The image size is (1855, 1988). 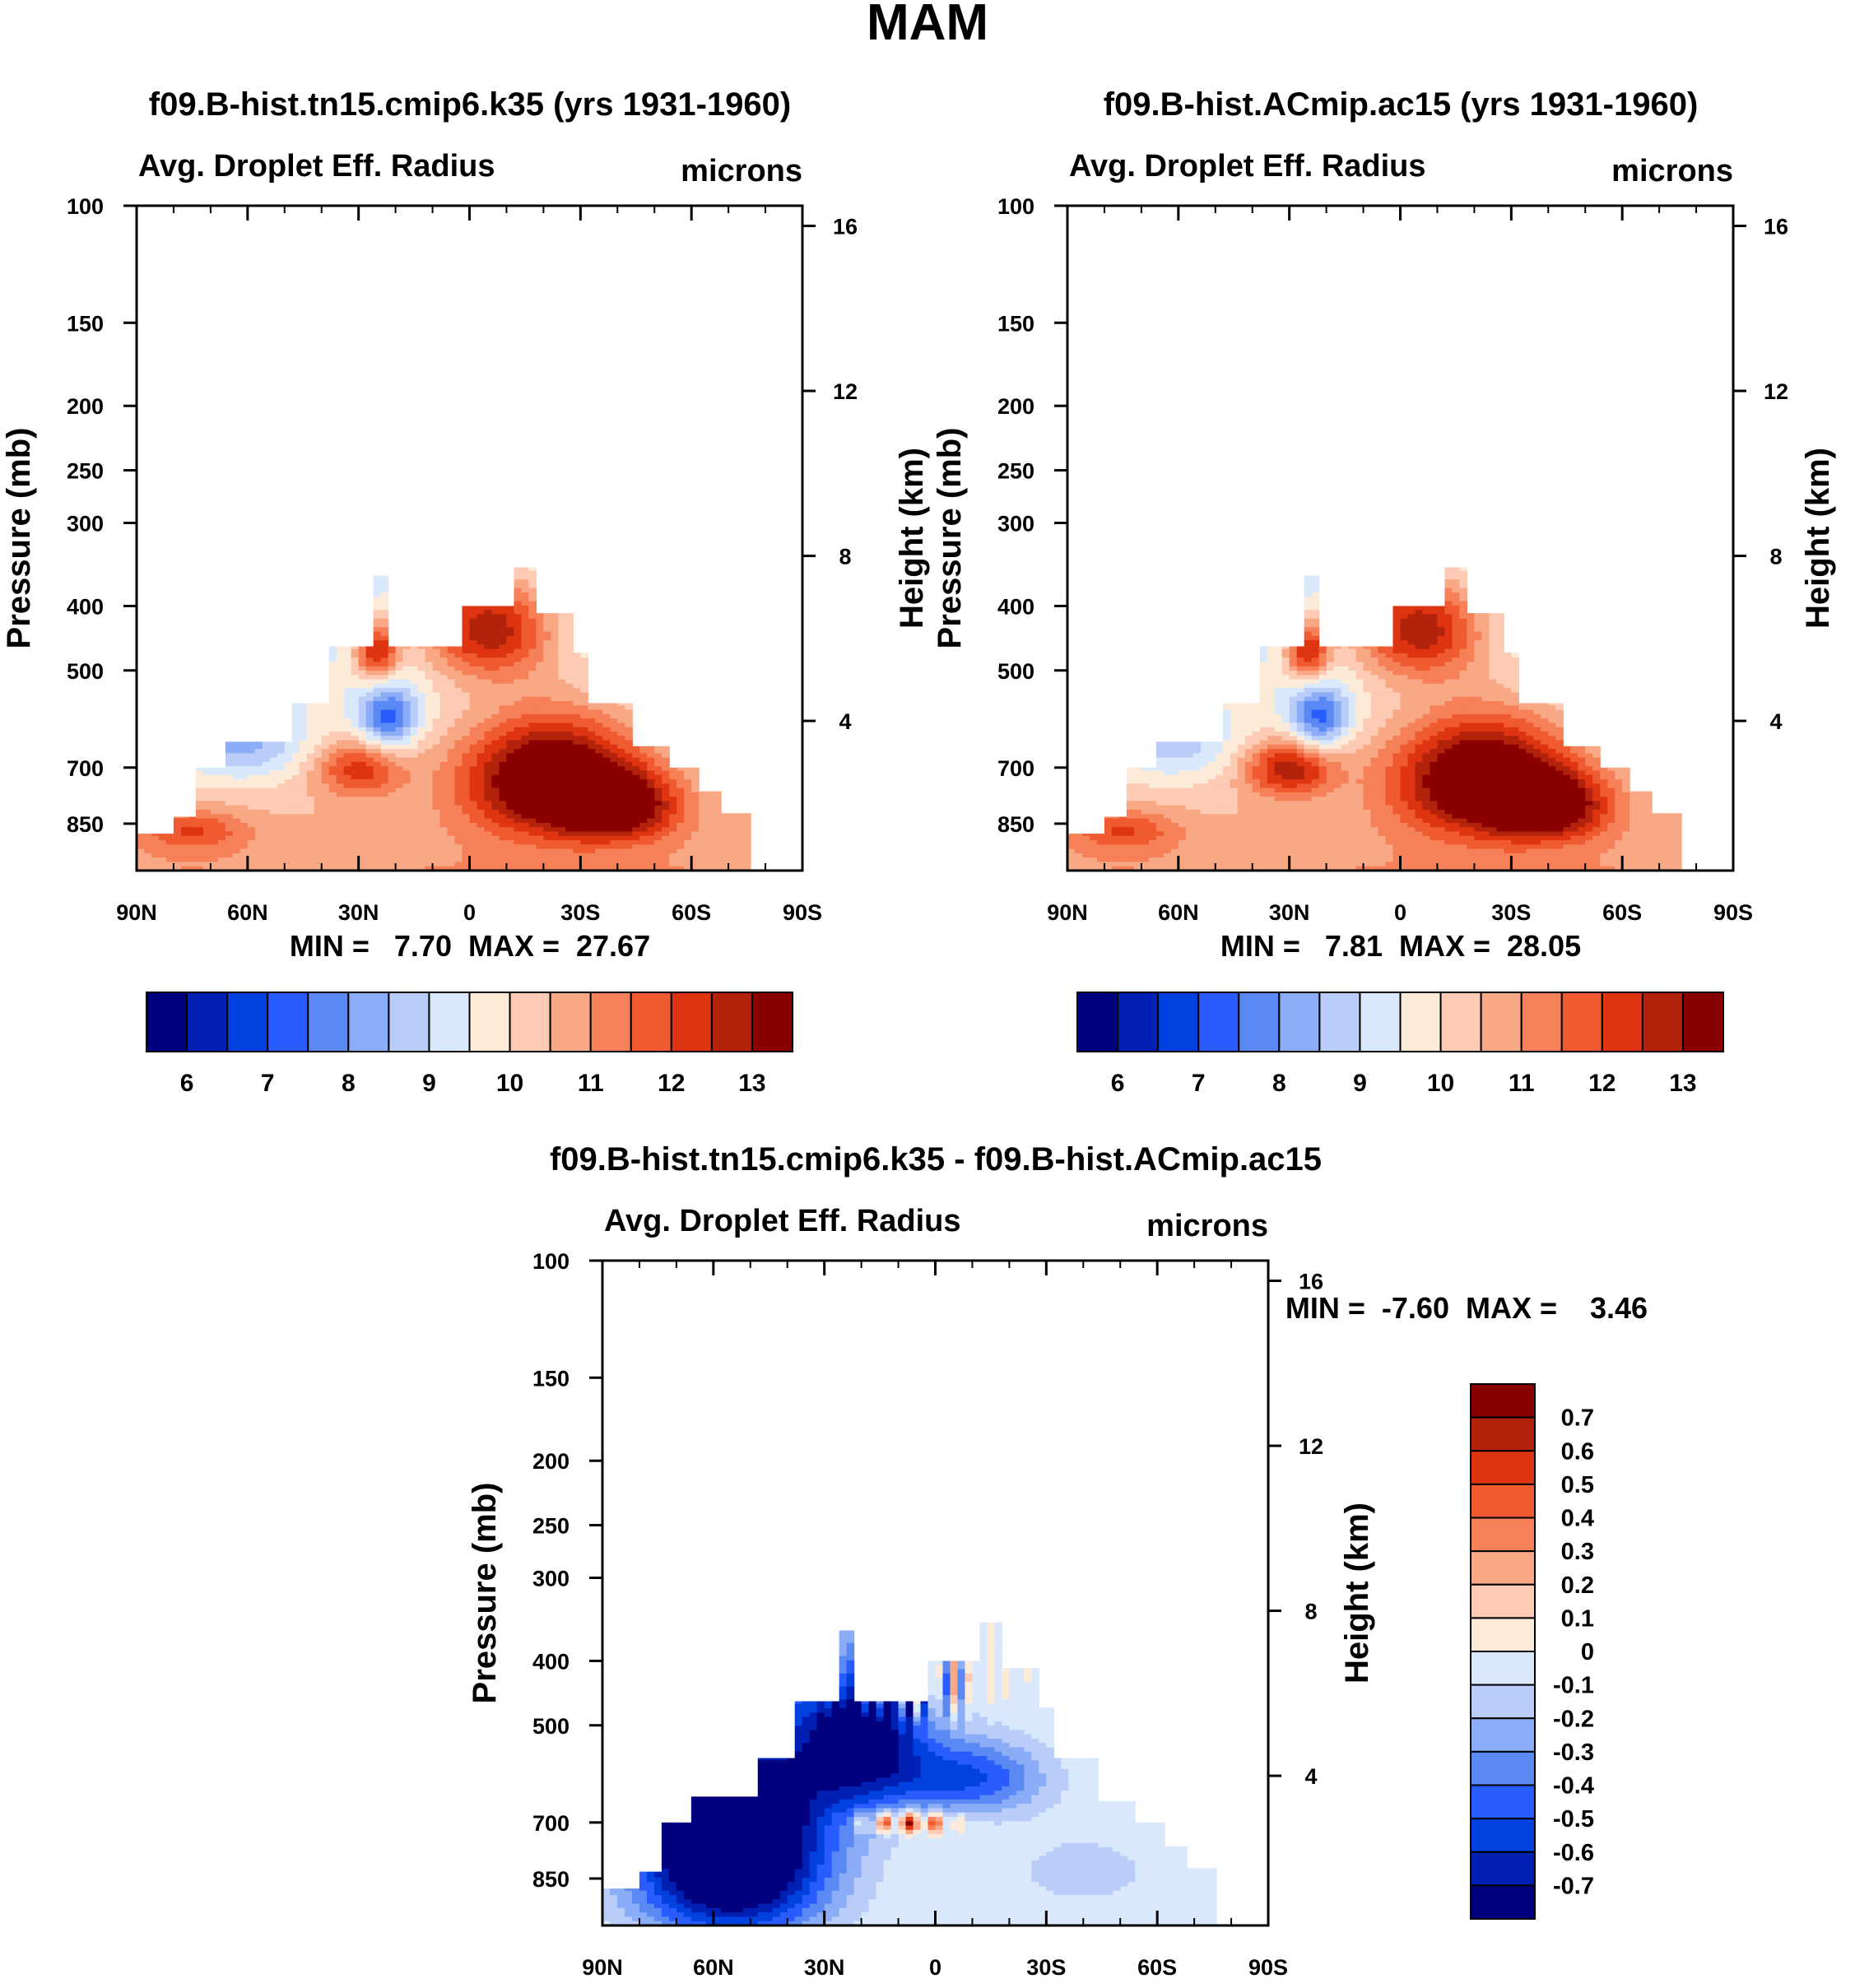 What do you see at coordinates (772, 1022) in the screenshot?
I see `colorbar-box` at bounding box center [772, 1022].